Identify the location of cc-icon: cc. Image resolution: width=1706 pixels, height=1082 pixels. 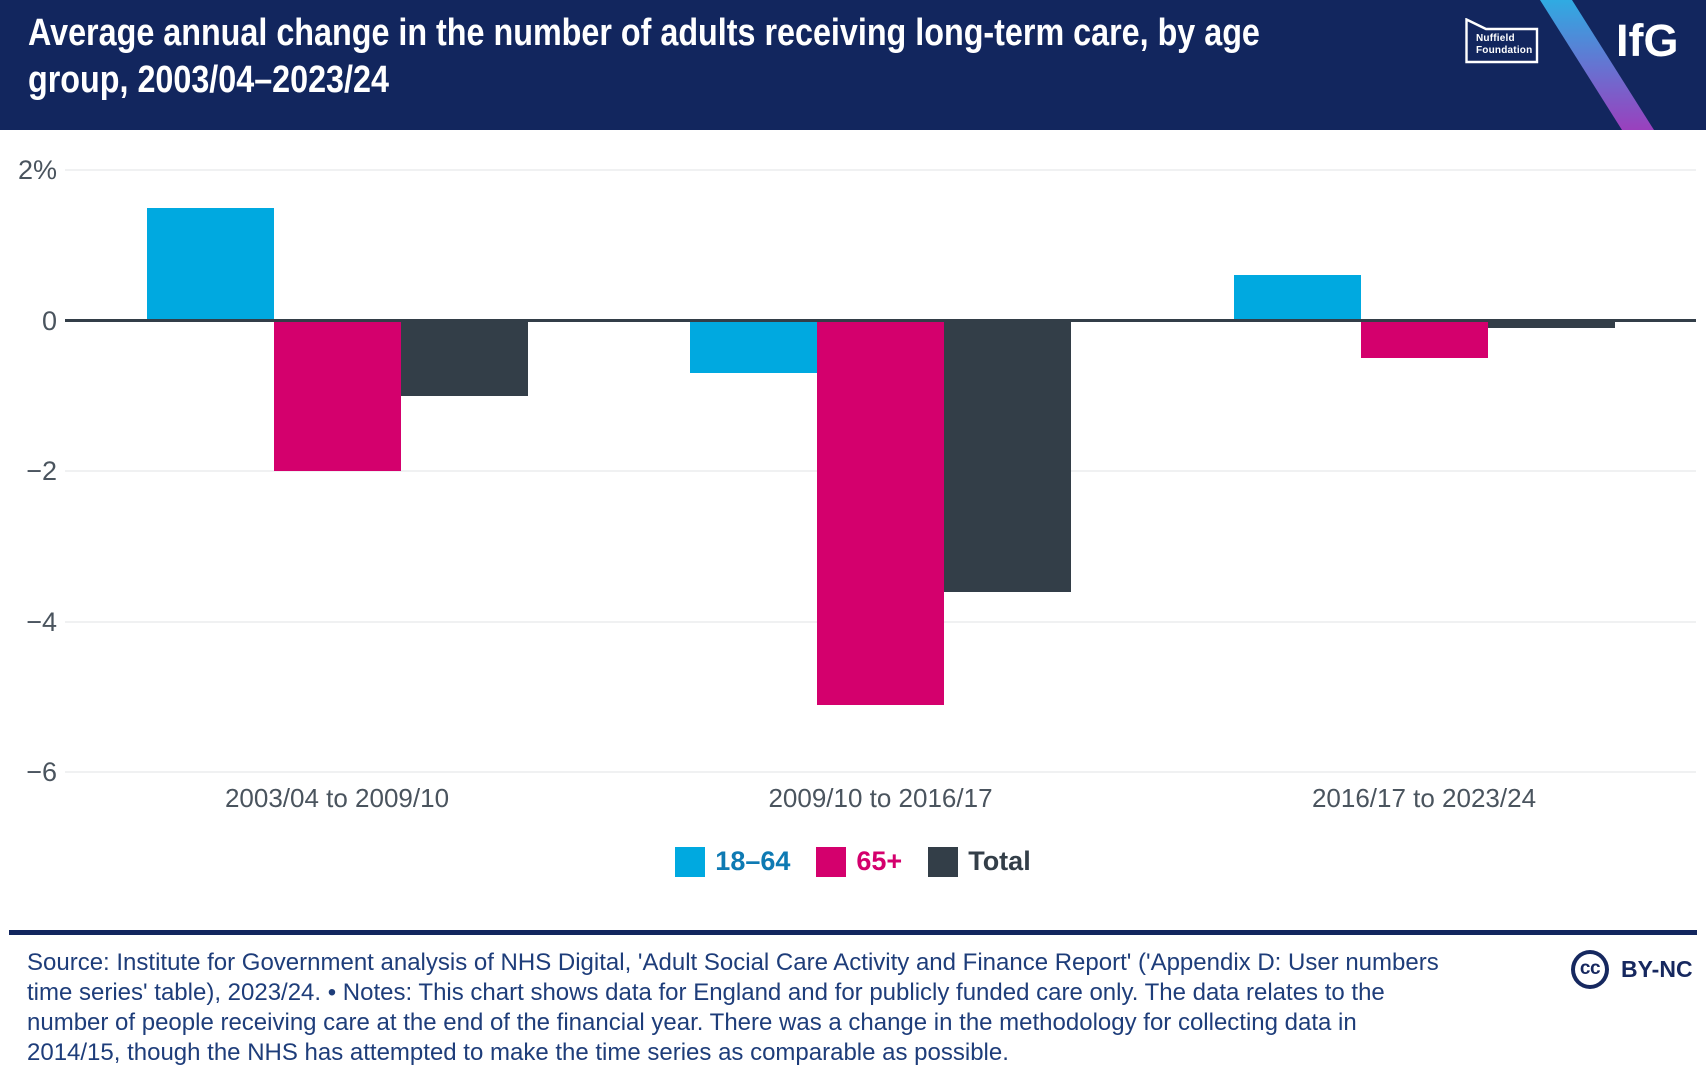
(1590, 969).